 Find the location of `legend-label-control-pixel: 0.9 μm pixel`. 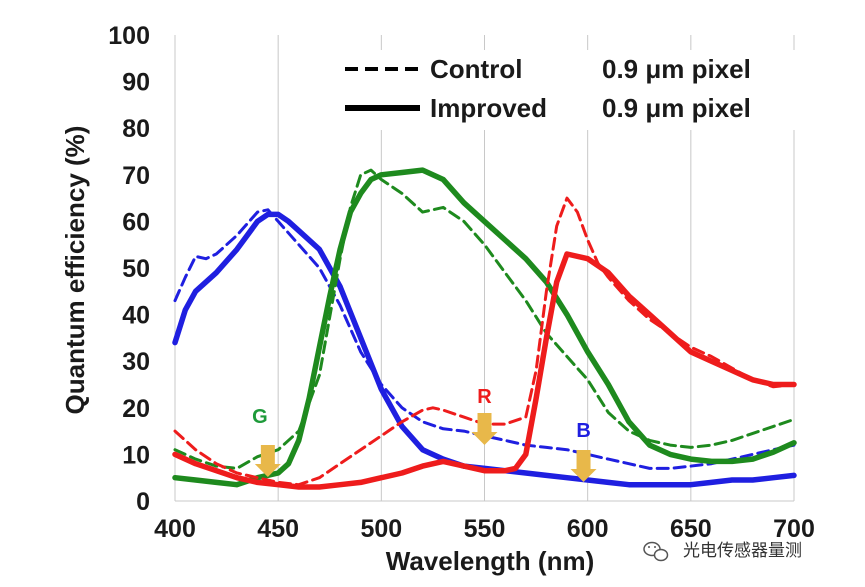

legend-label-control-pixel: 0.9 μm pixel is located at coordinates (676, 69).